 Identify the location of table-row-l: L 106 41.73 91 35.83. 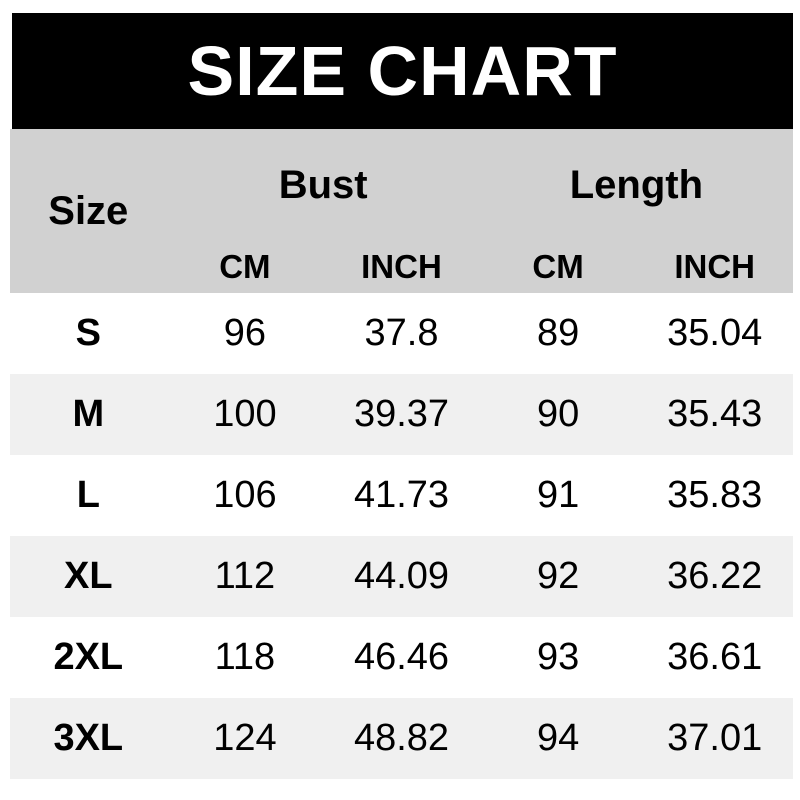
(401, 495).